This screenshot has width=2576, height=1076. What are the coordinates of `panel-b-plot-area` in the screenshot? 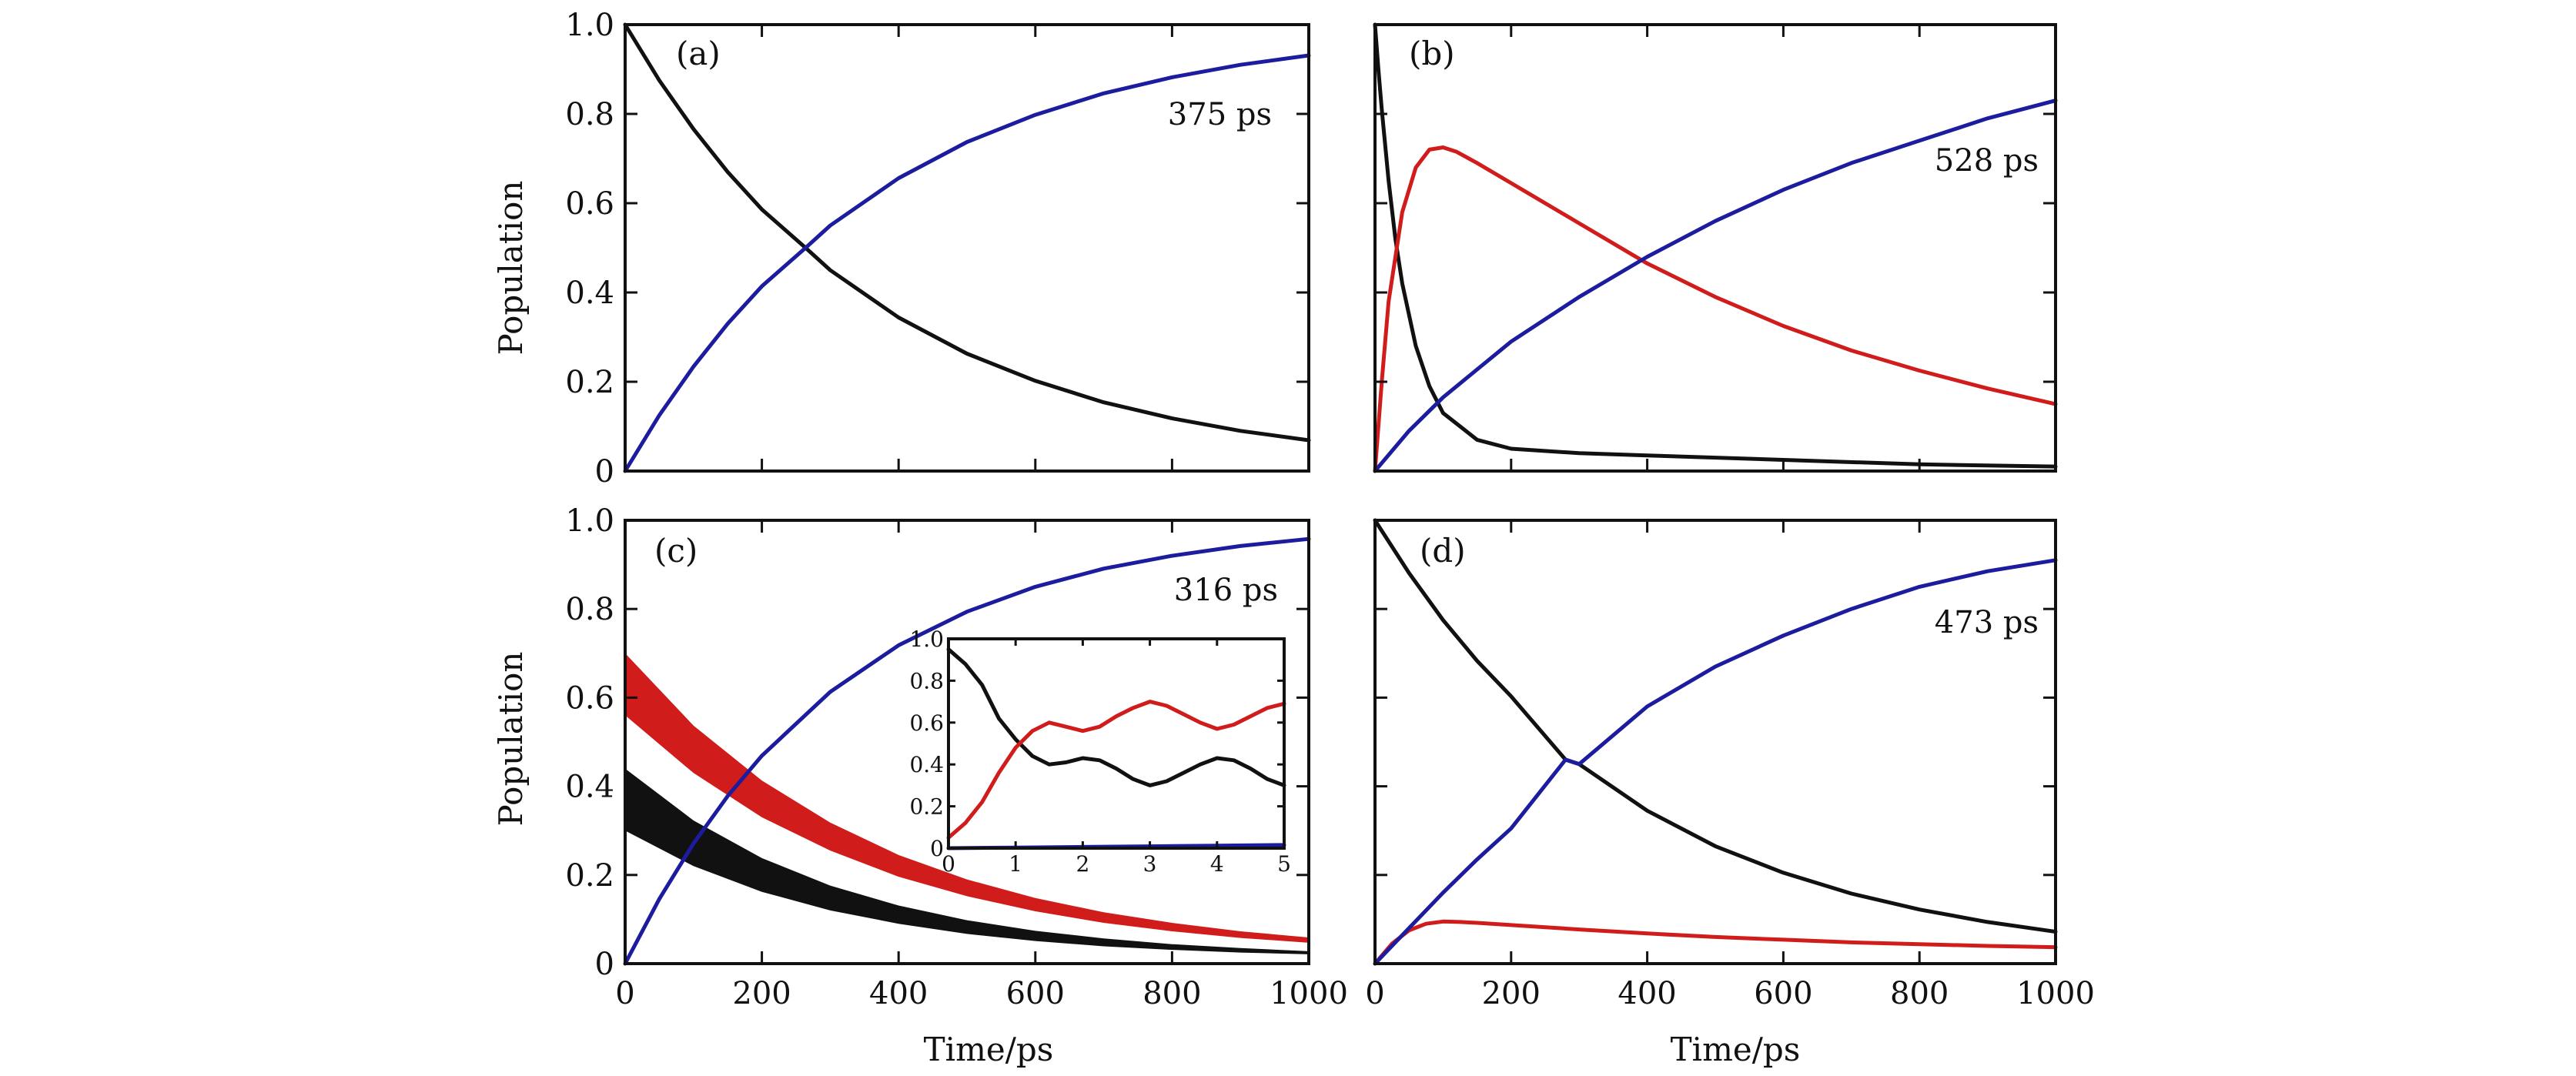 It's located at (1715, 248).